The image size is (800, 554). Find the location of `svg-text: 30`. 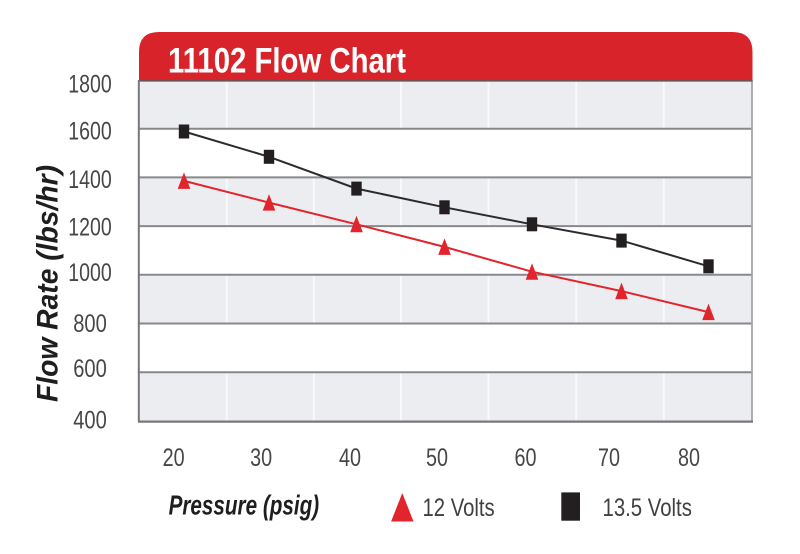

svg-text: 30 is located at coordinates (261, 458).